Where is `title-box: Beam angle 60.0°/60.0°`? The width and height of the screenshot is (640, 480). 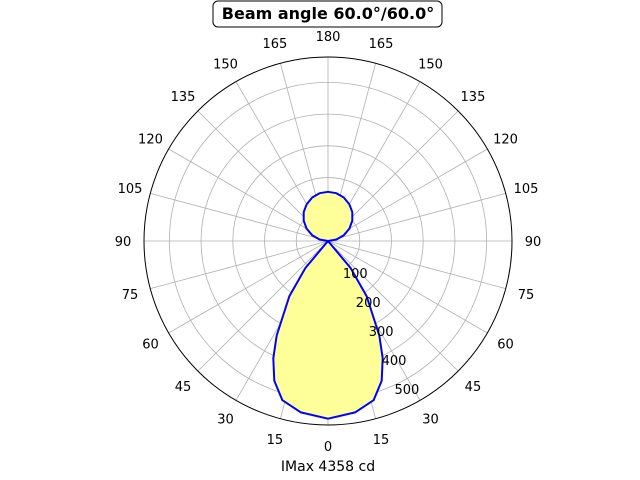
title-box: Beam angle 60.0°/60.0° is located at coordinates (327, 14).